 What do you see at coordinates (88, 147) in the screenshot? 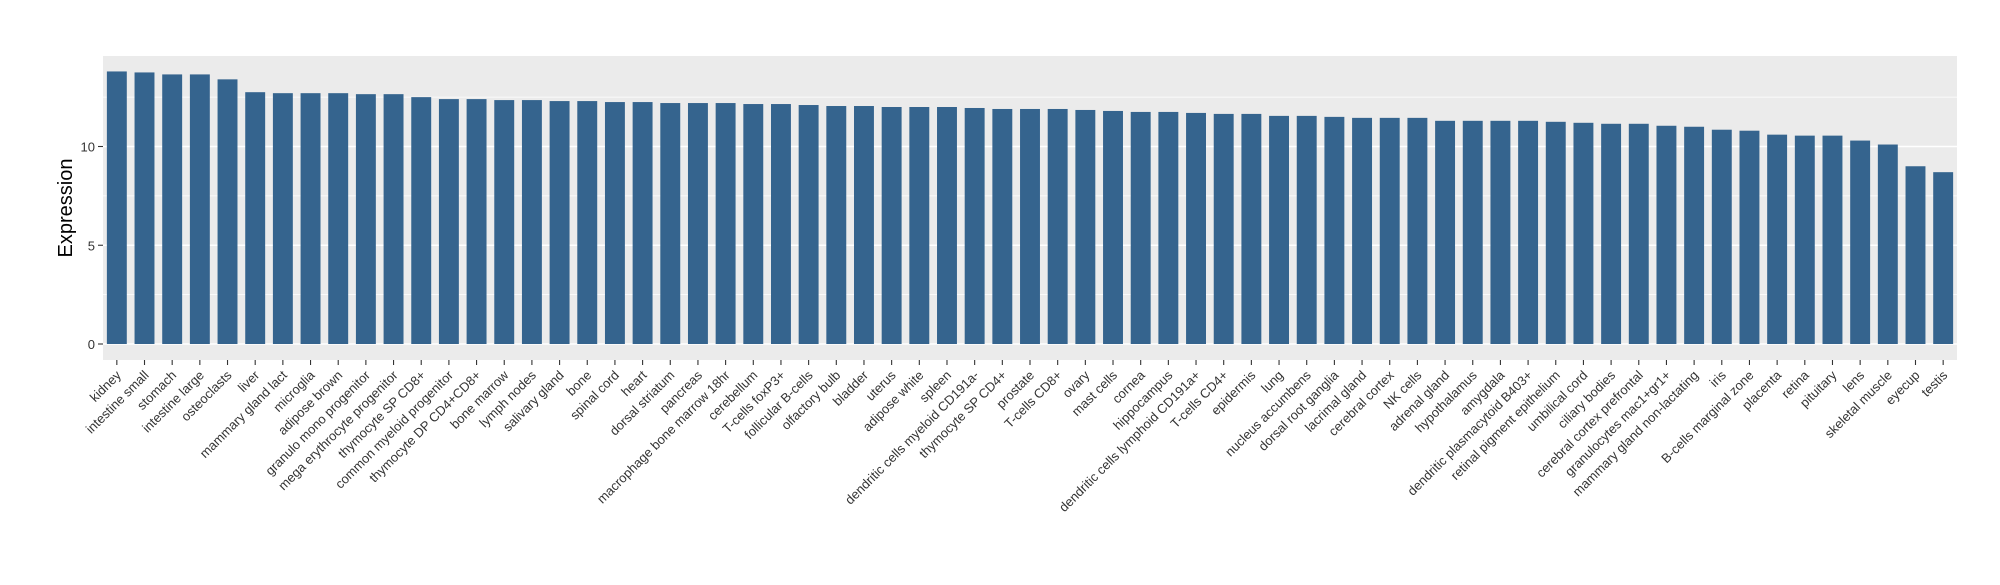
I see `y-tick-label: 10` at bounding box center [88, 147].